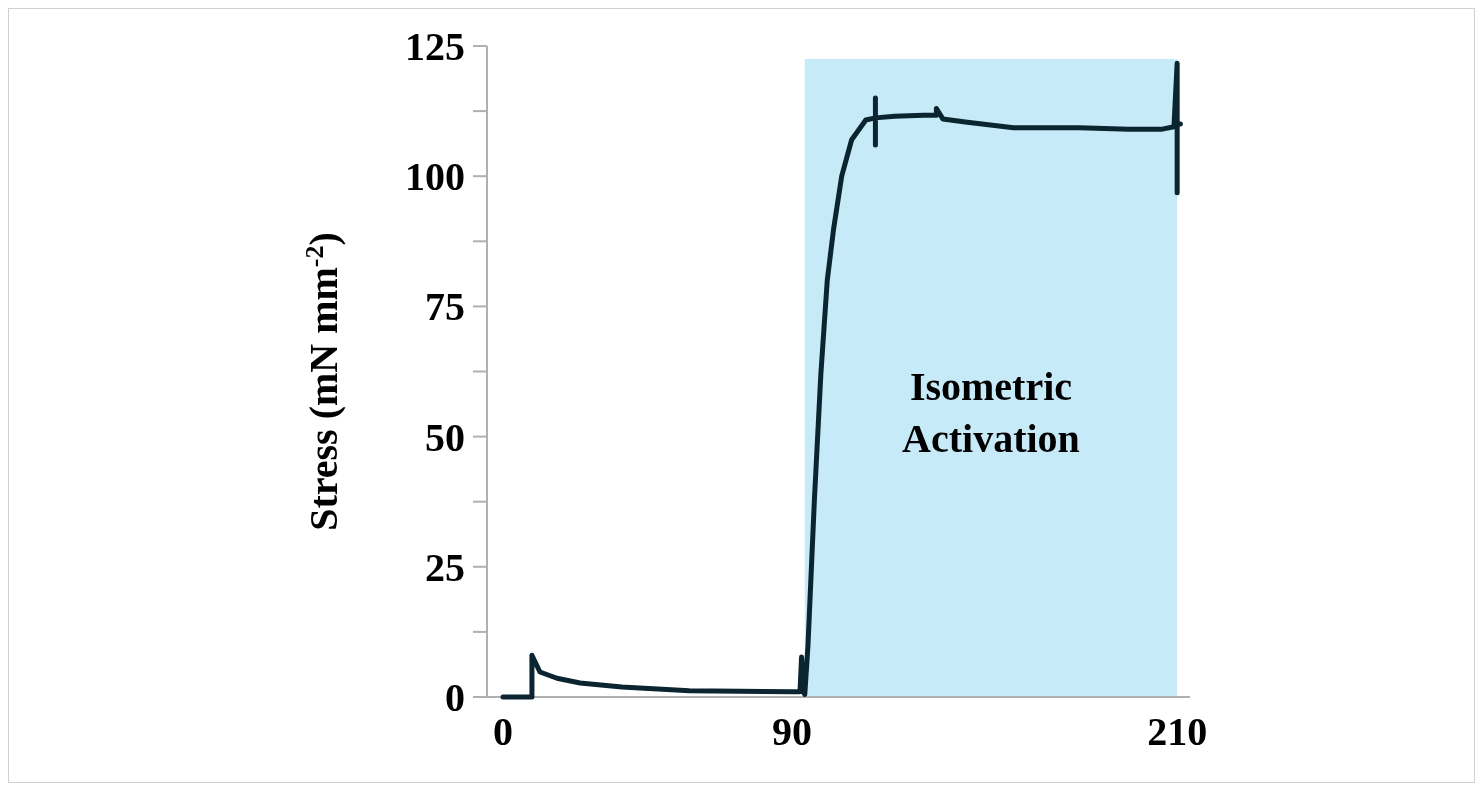 The image size is (1483, 791). I want to click on y-tick-label: 125, so click(435, 46).